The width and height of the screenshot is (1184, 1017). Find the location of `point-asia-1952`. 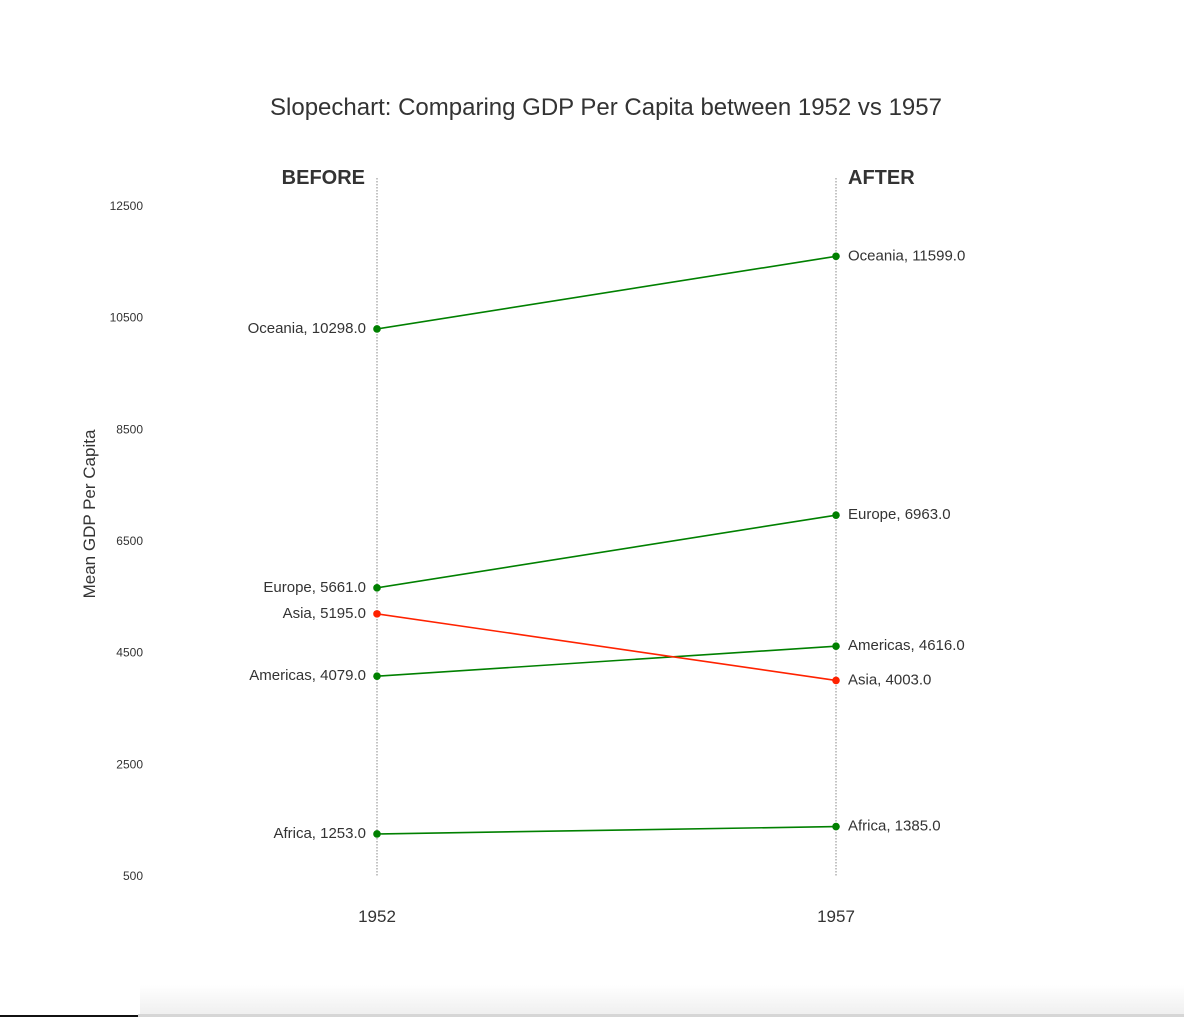

point-asia-1952 is located at coordinates (377, 614).